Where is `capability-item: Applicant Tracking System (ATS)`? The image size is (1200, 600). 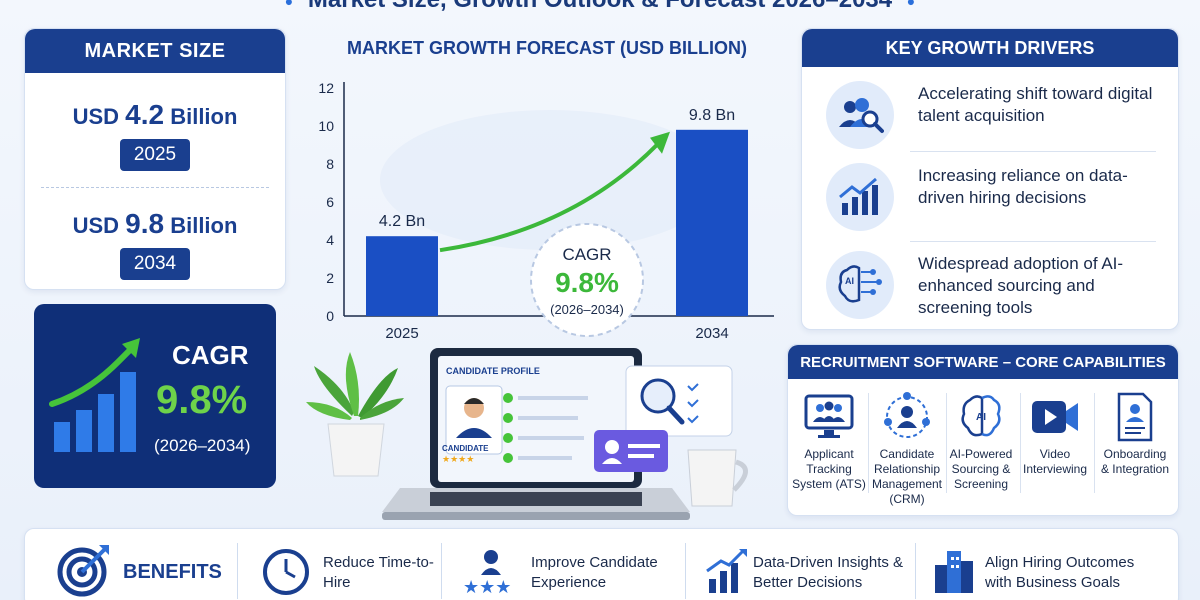
capability-item: Applicant Tracking System (ATS) is located at coordinates (829, 441).